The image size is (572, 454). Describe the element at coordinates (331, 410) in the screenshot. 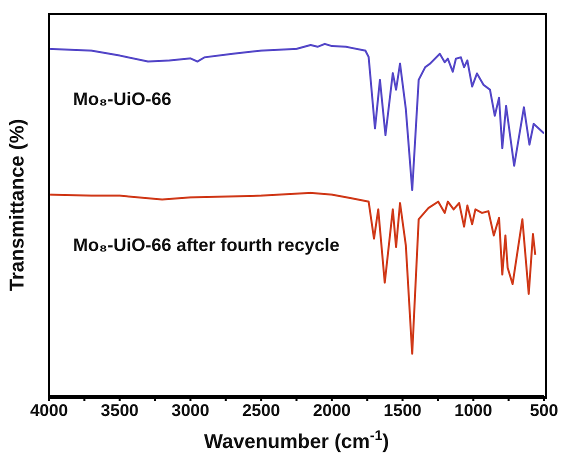

I see `x-tick-label: 2000` at that location.